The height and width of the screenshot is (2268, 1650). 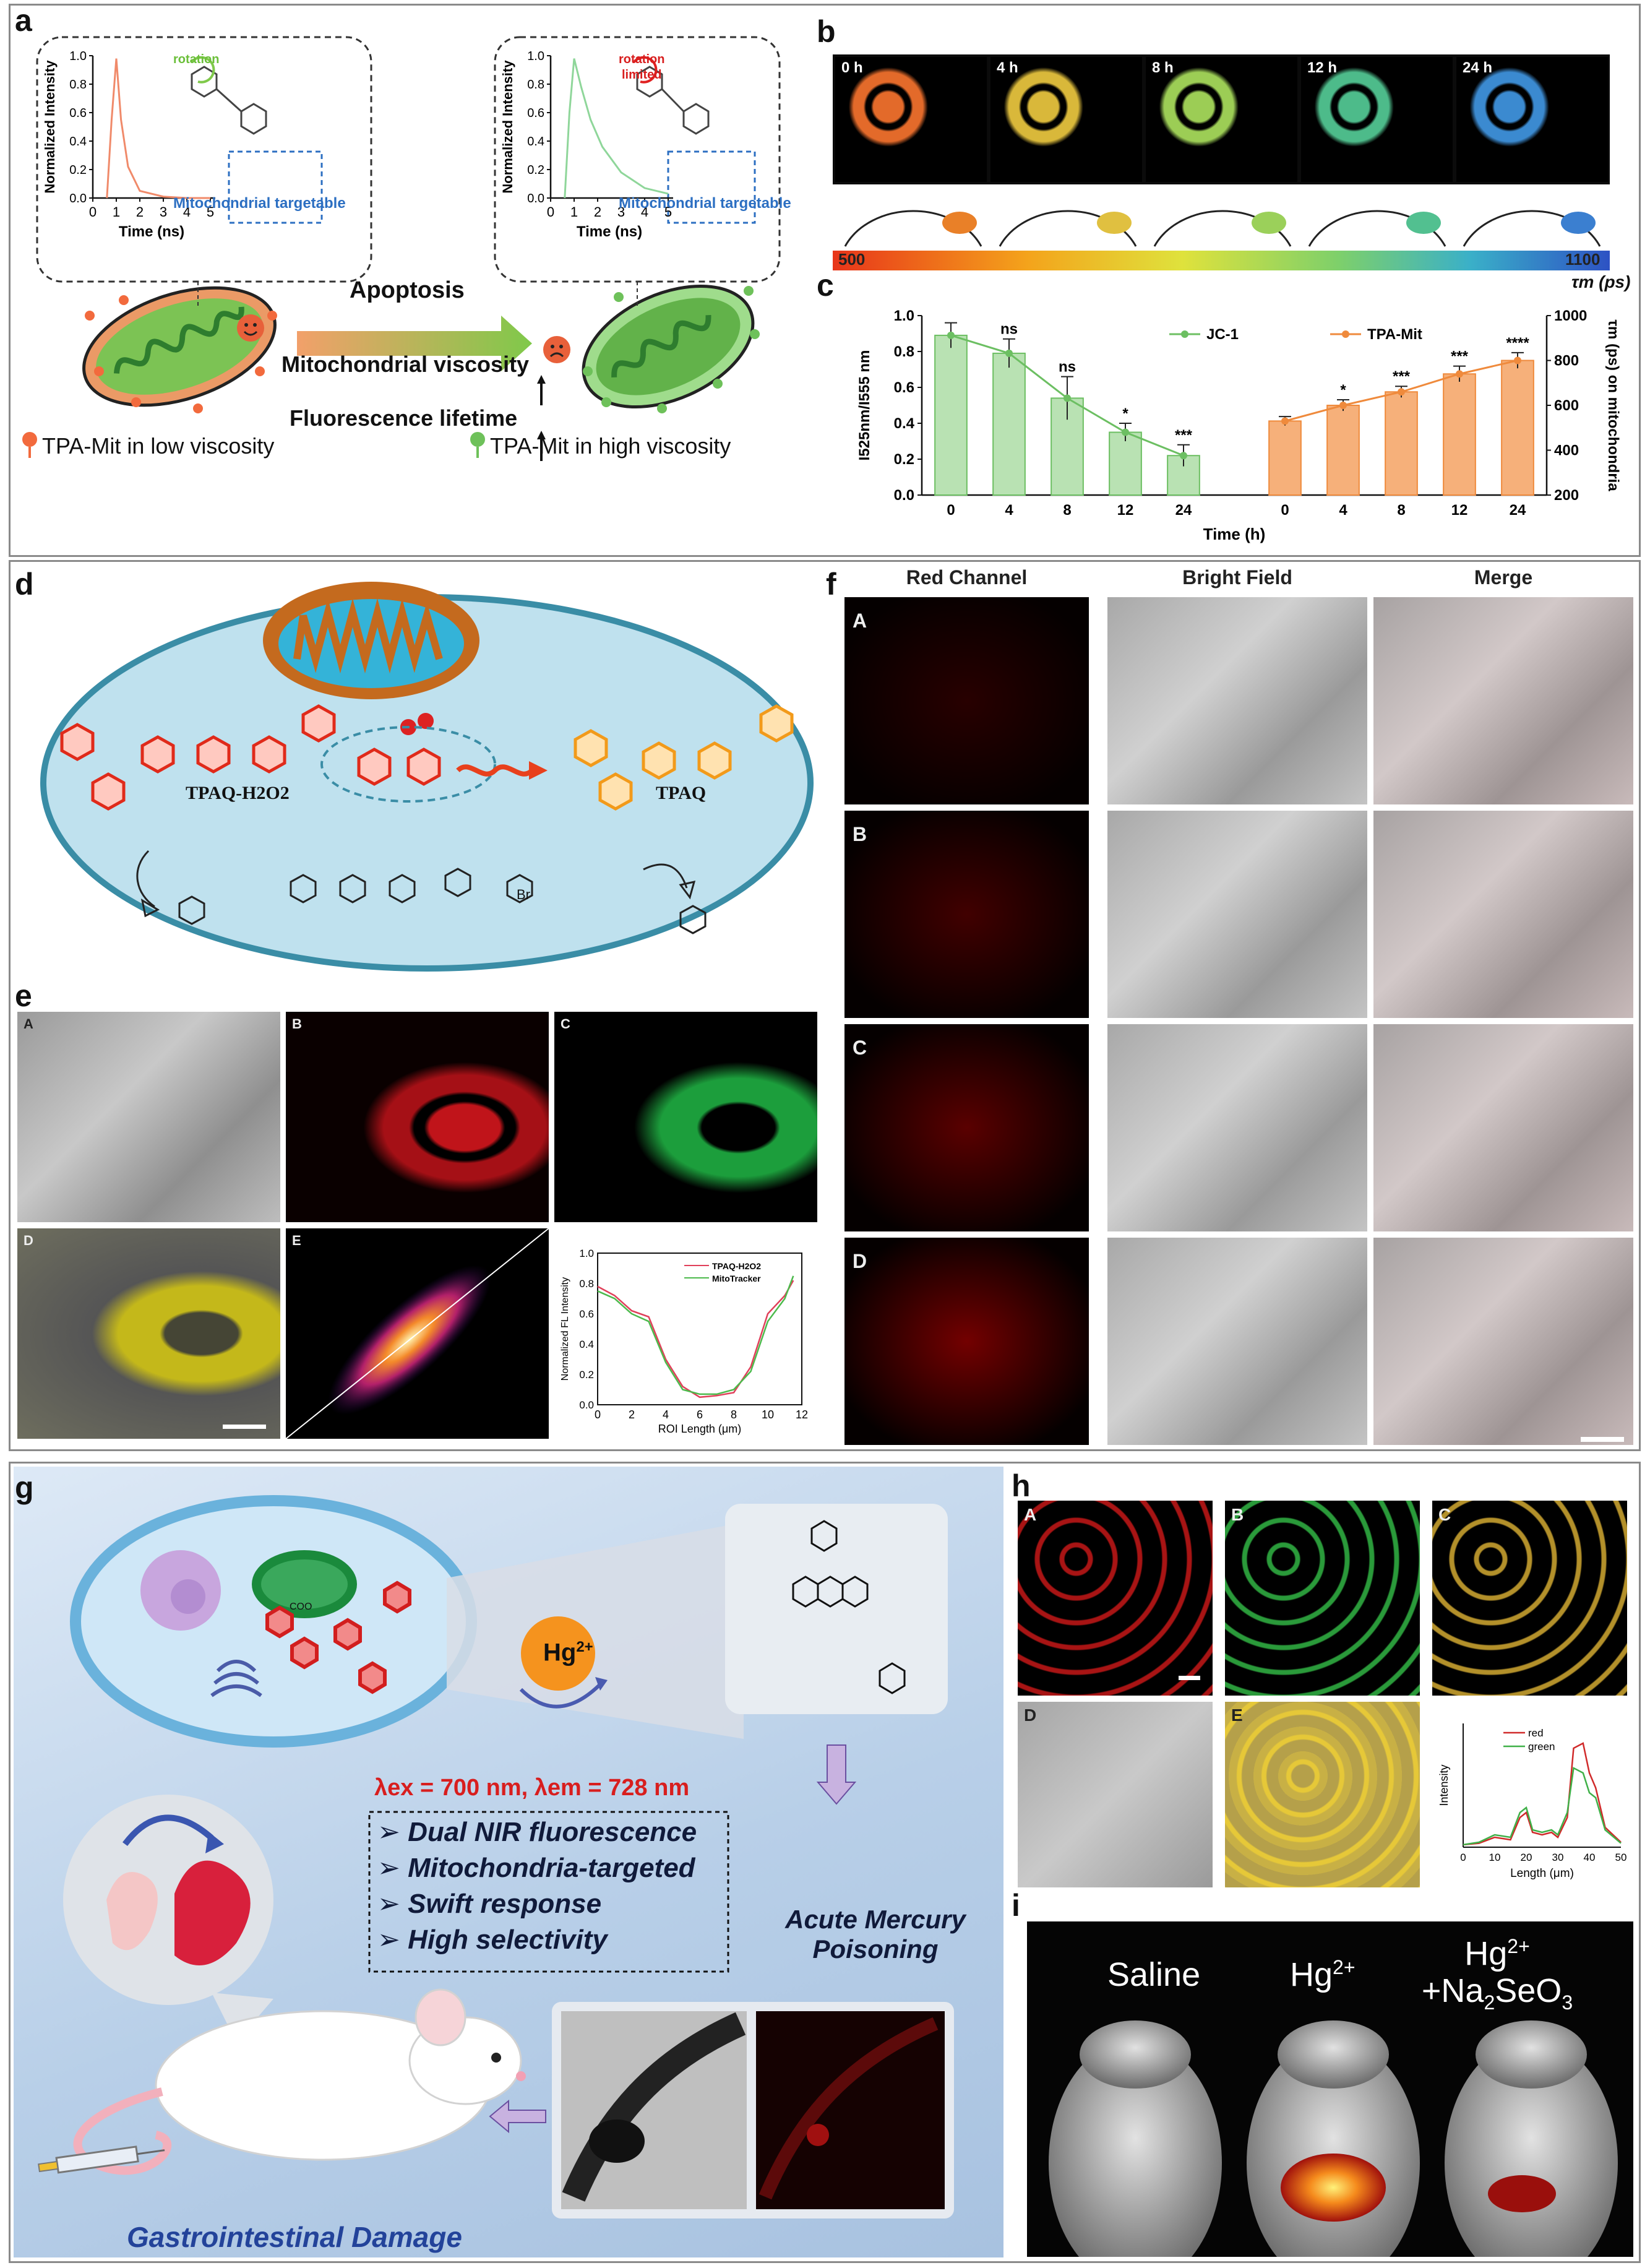 What do you see at coordinates (1237, 1515) in the screenshot?
I see `h-sublabel-b: B` at bounding box center [1237, 1515].